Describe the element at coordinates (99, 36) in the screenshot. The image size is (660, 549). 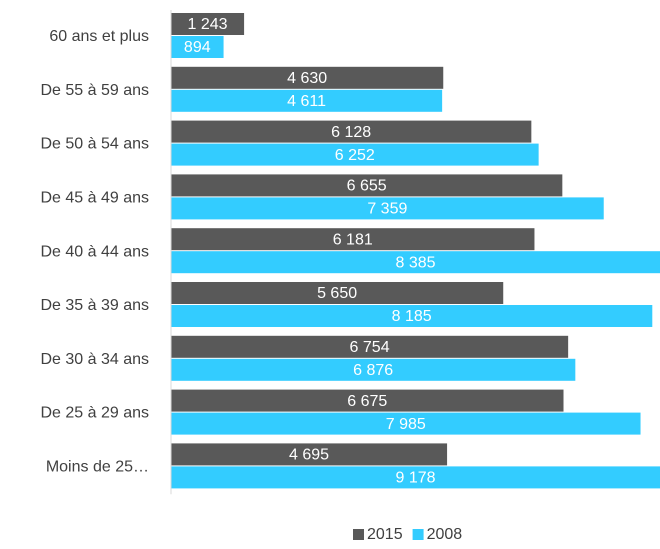
I see `y-tick-label: 60 ans et plus` at that location.